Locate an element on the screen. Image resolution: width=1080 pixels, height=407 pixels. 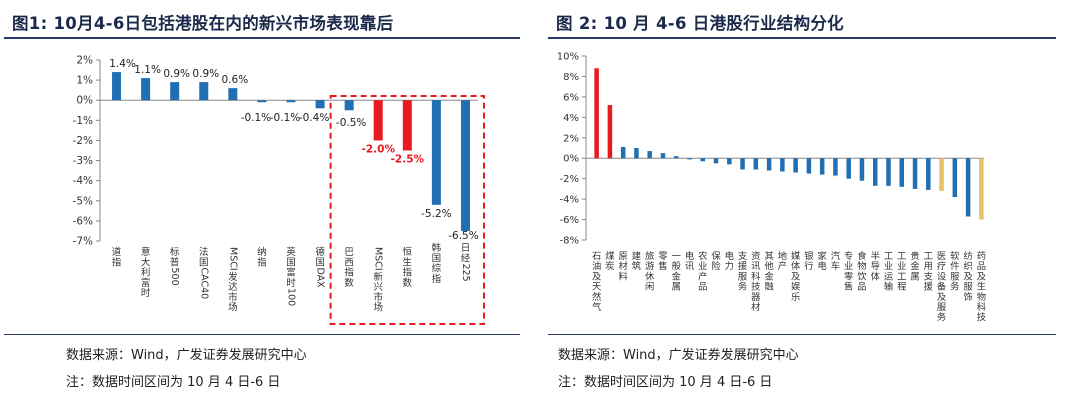
y-tick-label: 2% is located at coordinates (571, 138).